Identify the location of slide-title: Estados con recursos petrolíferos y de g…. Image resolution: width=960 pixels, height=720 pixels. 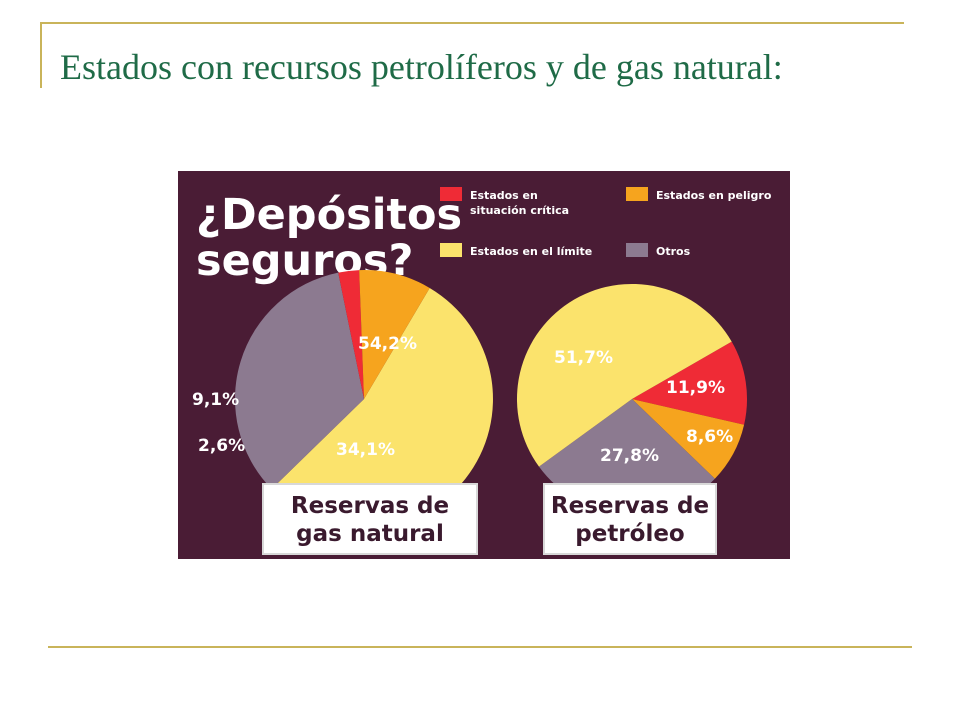
(421, 67).